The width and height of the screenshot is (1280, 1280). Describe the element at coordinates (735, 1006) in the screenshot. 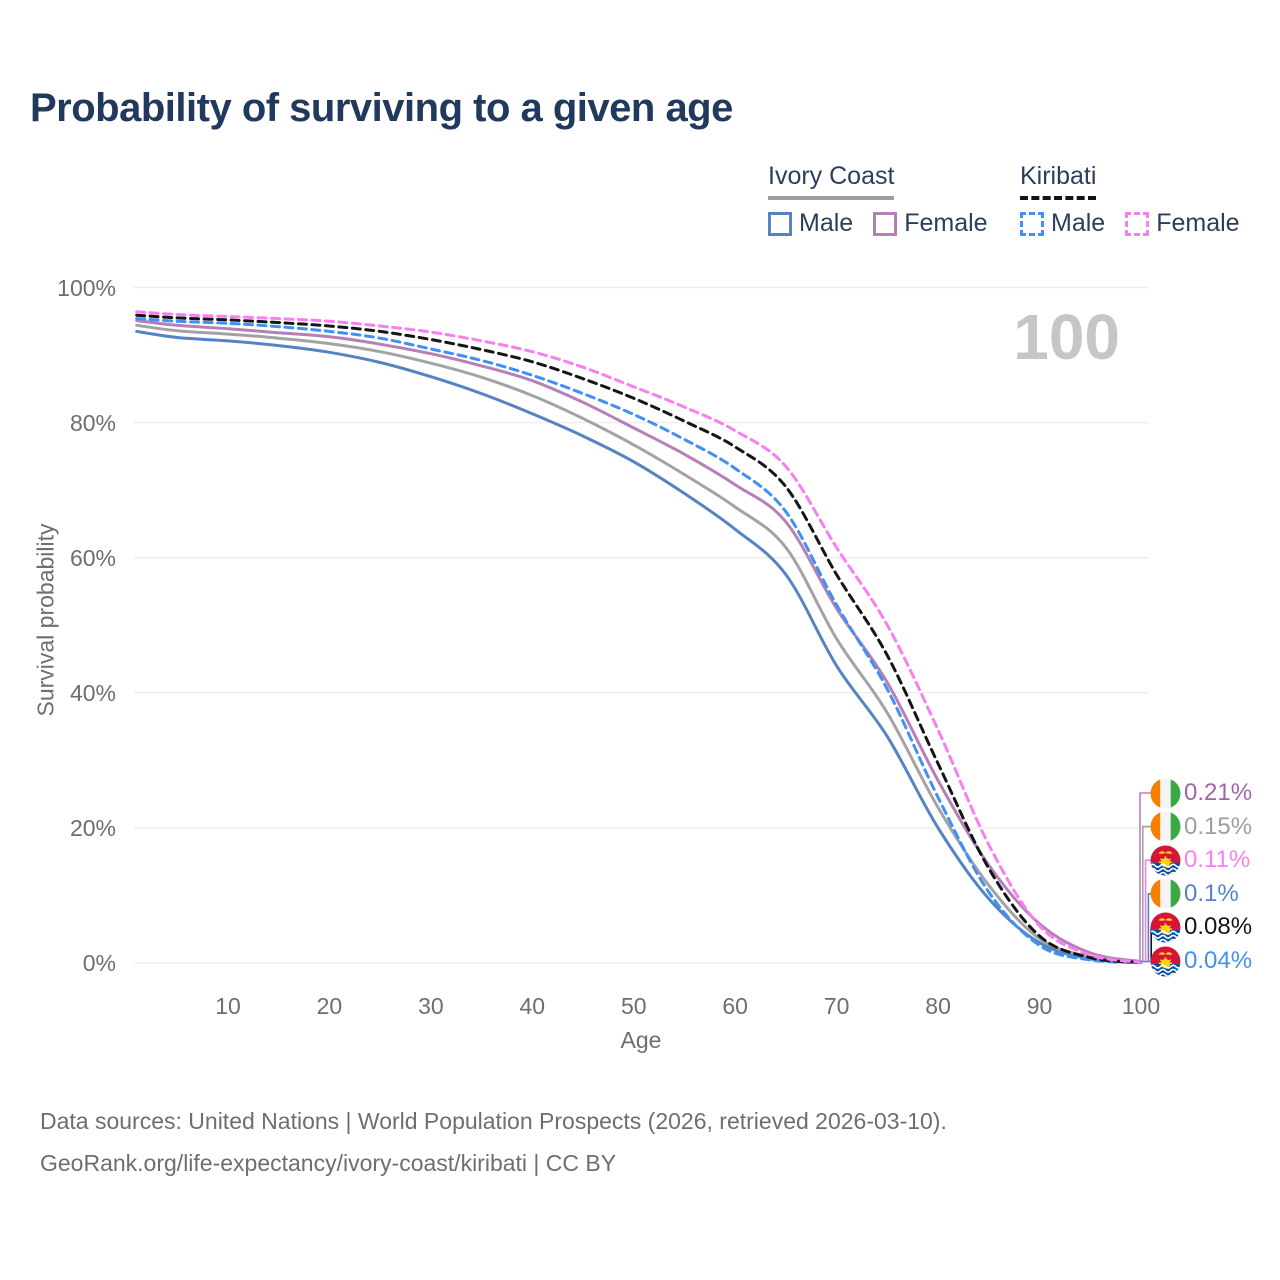

I see `x-axis-tick-label: 60` at that location.